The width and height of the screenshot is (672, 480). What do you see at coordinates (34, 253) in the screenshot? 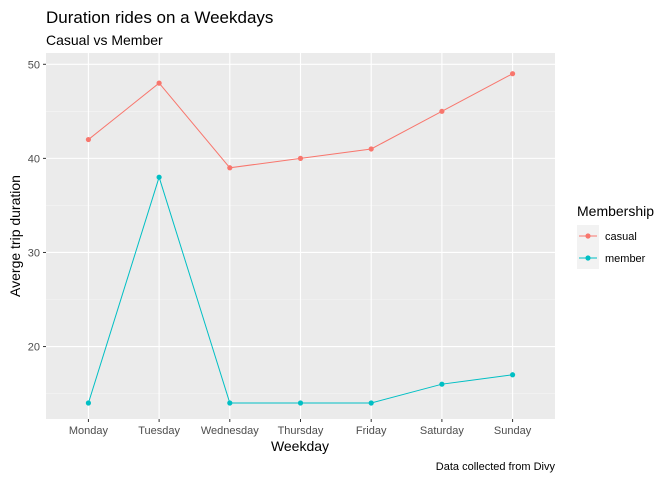
I see `y-tick-label: 30` at bounding box center [34, 253].